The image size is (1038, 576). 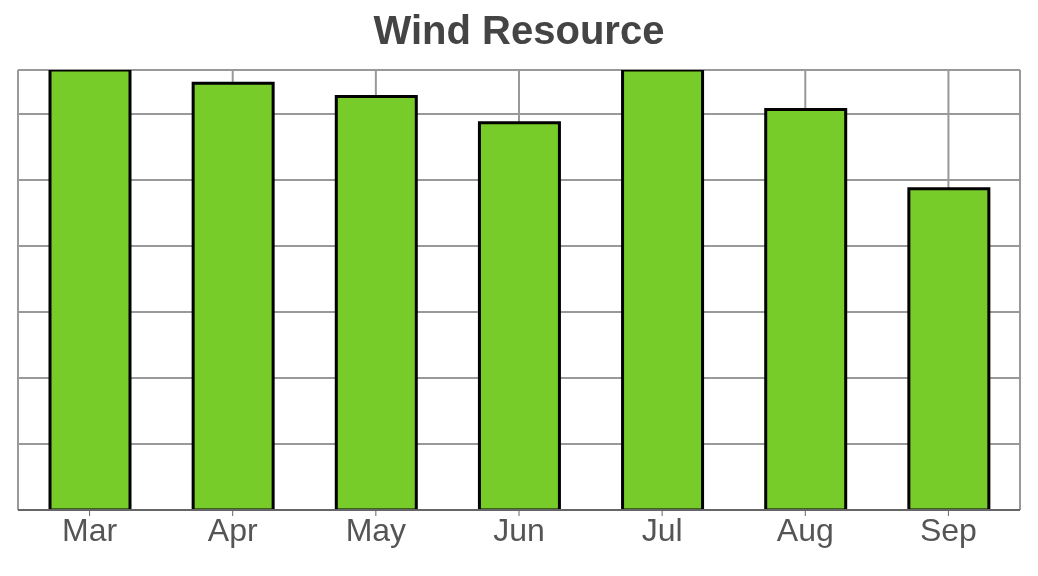 I want to click on x-tick-label: Aug, so click(x=805, y=529).